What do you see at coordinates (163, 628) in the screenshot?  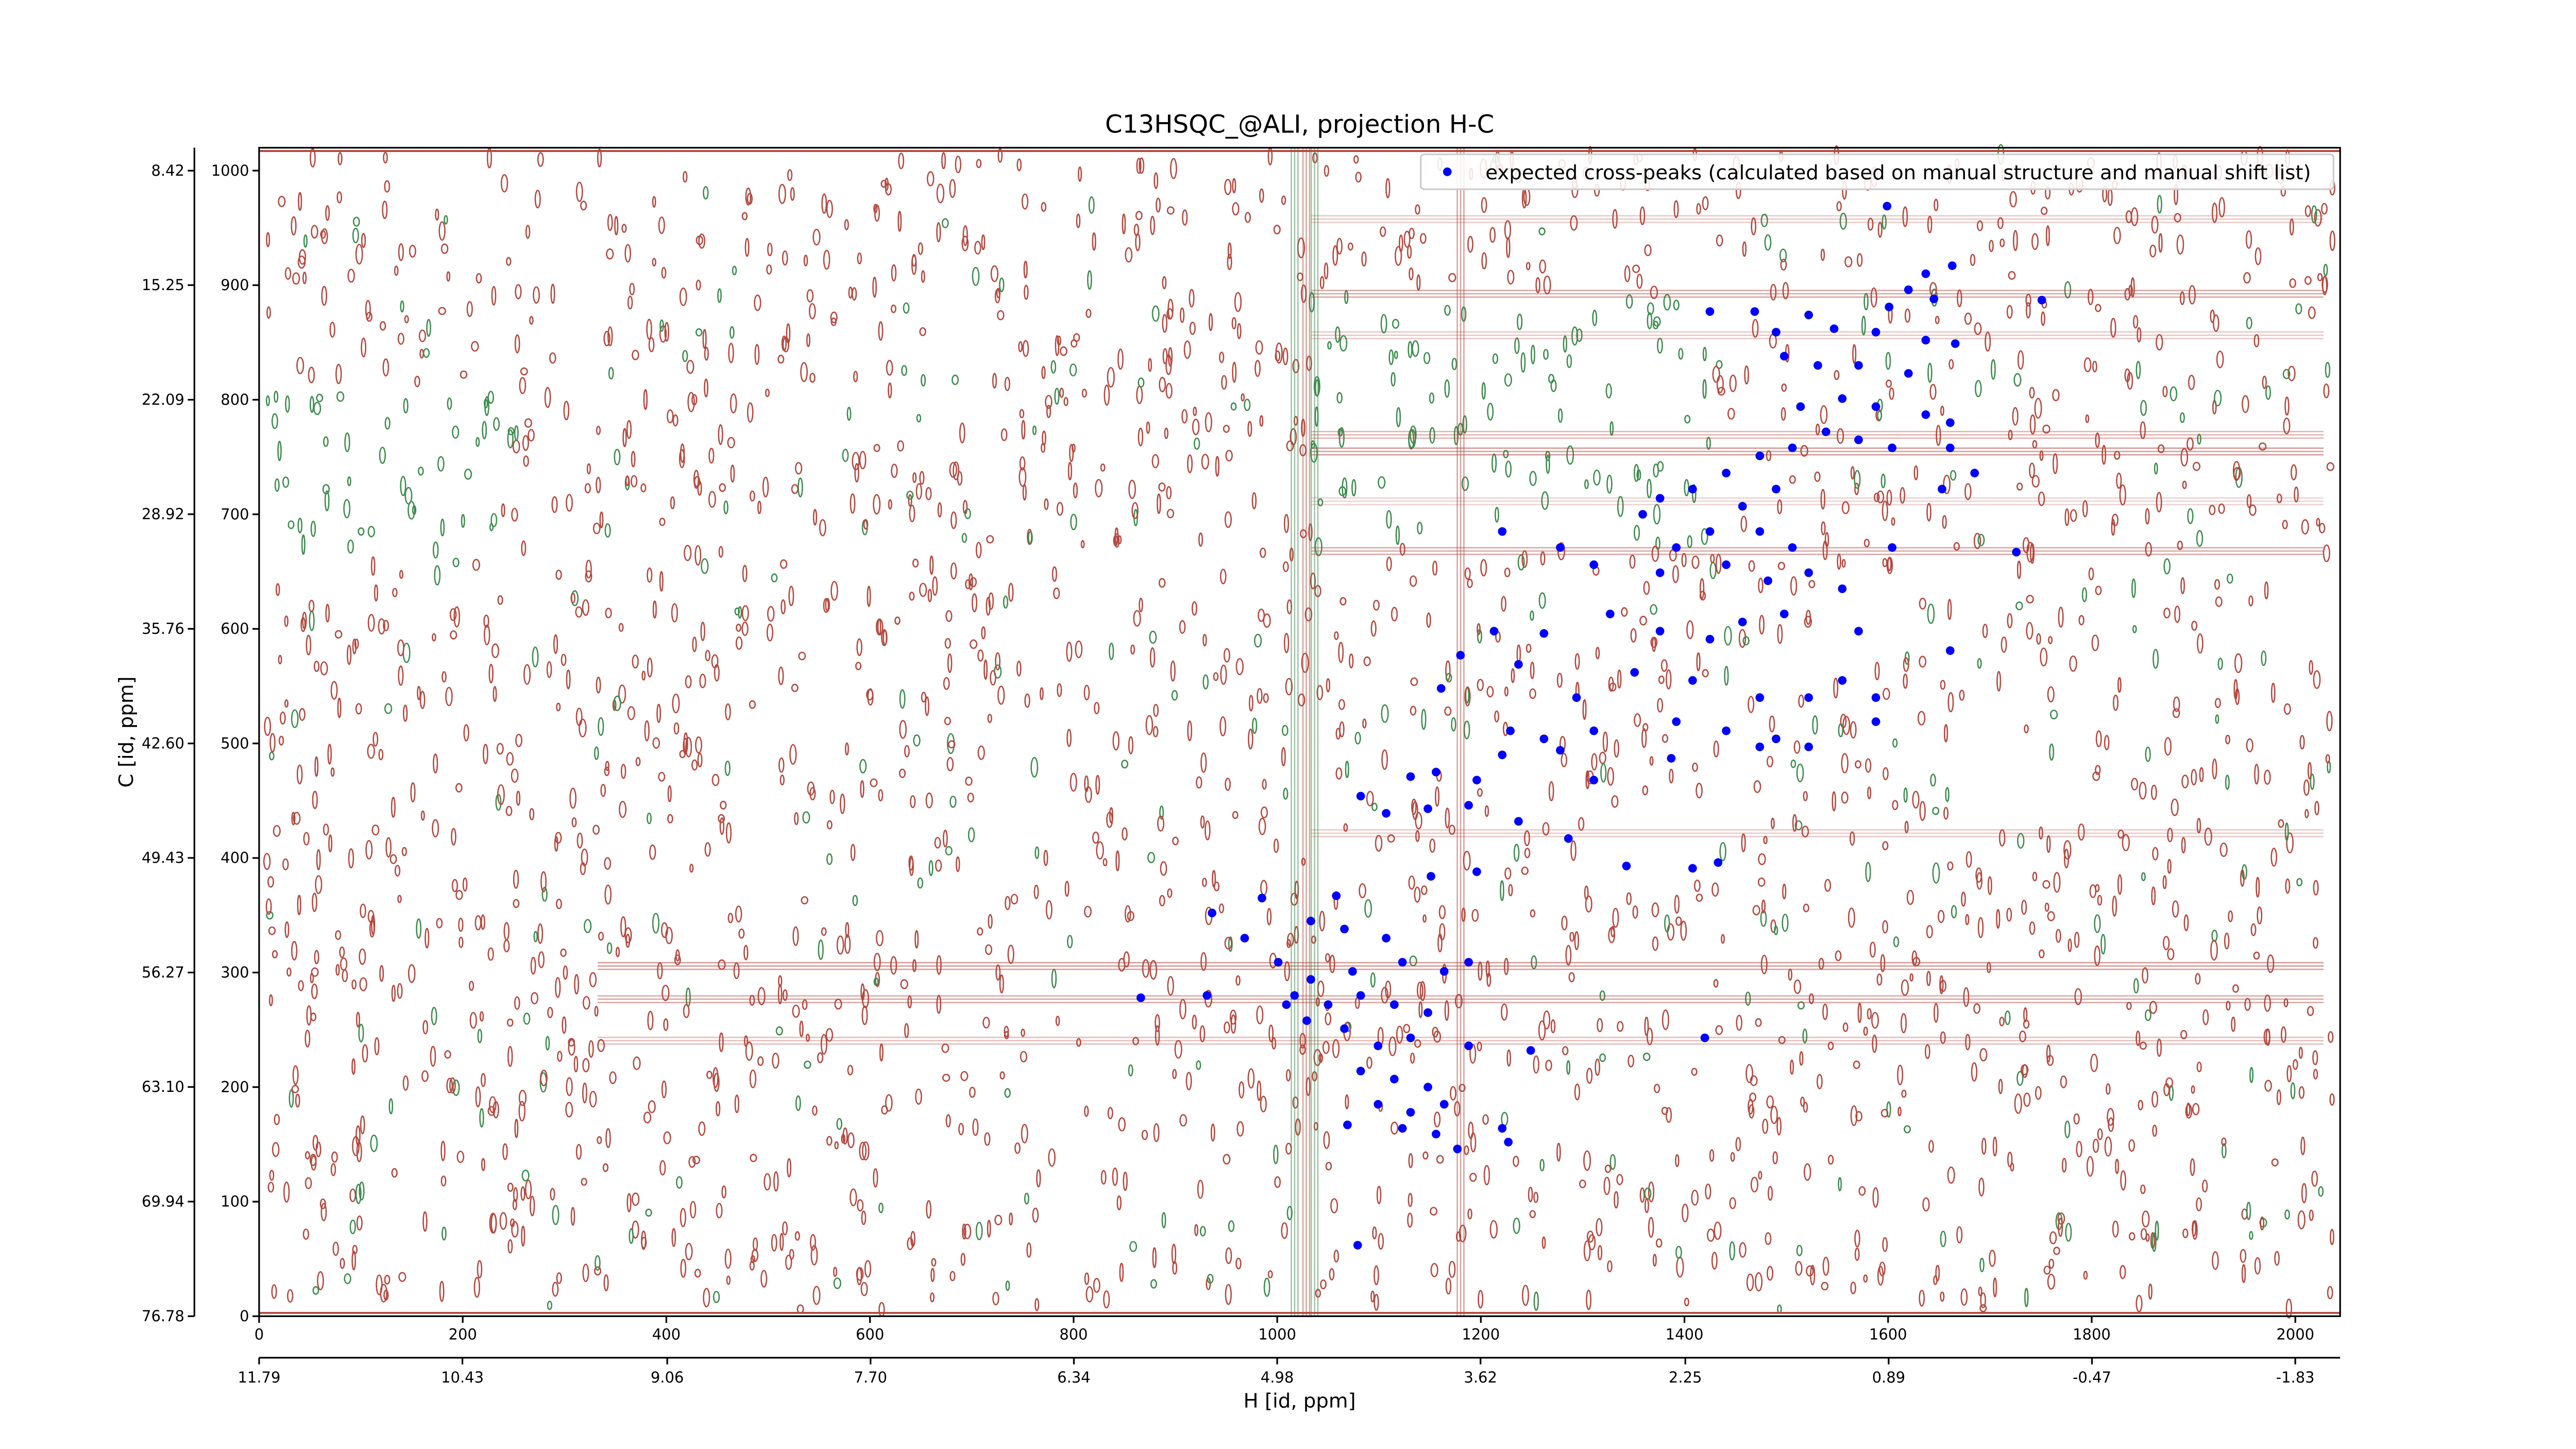 I see `y2-tick-label: 35.76` at bounding box center [163, 628].